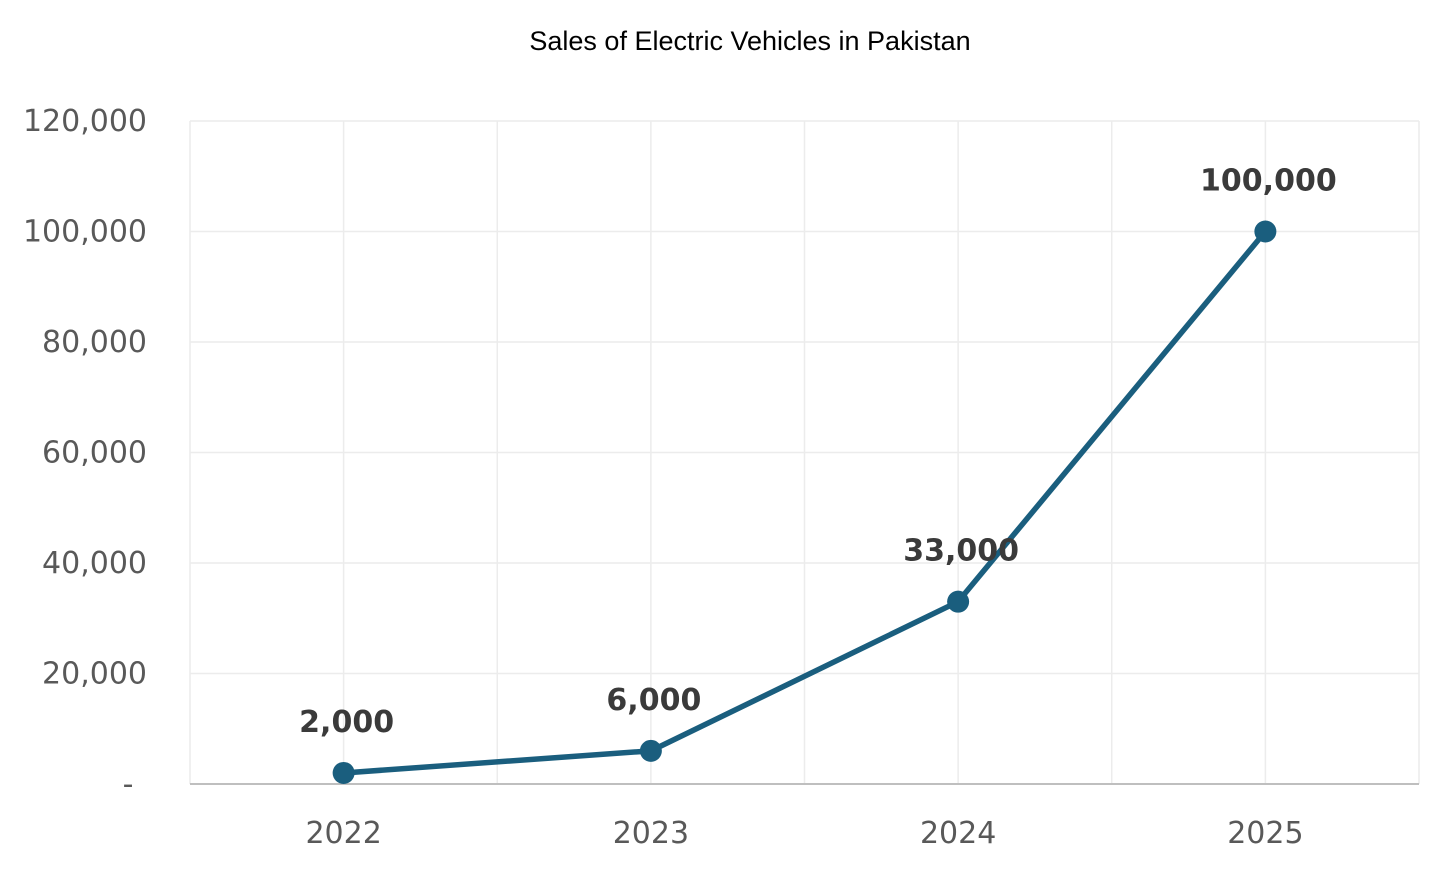 This screenshot has width=1456, height=874. Describe the element at coordinates (961, 551) in the screenshot. I see `data-label: 33,000` at that location.